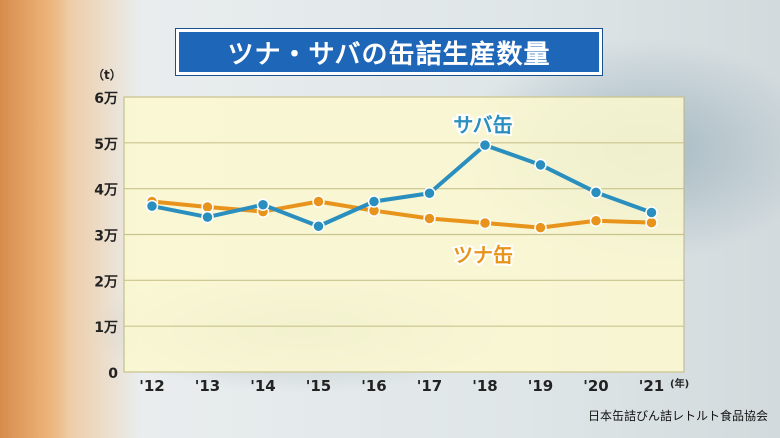 This screenshot has width=780, height=438. What do you see at coordinates (677, 416) in the screenshot?
I see `source-credit: 日本缶詰びん詰レトルト食品協会` at bounding box center [677, 416].